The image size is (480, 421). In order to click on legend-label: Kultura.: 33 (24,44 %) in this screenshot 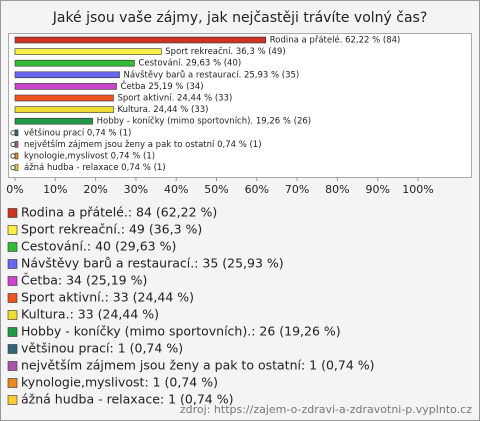, I will do `click(90, 314)`.